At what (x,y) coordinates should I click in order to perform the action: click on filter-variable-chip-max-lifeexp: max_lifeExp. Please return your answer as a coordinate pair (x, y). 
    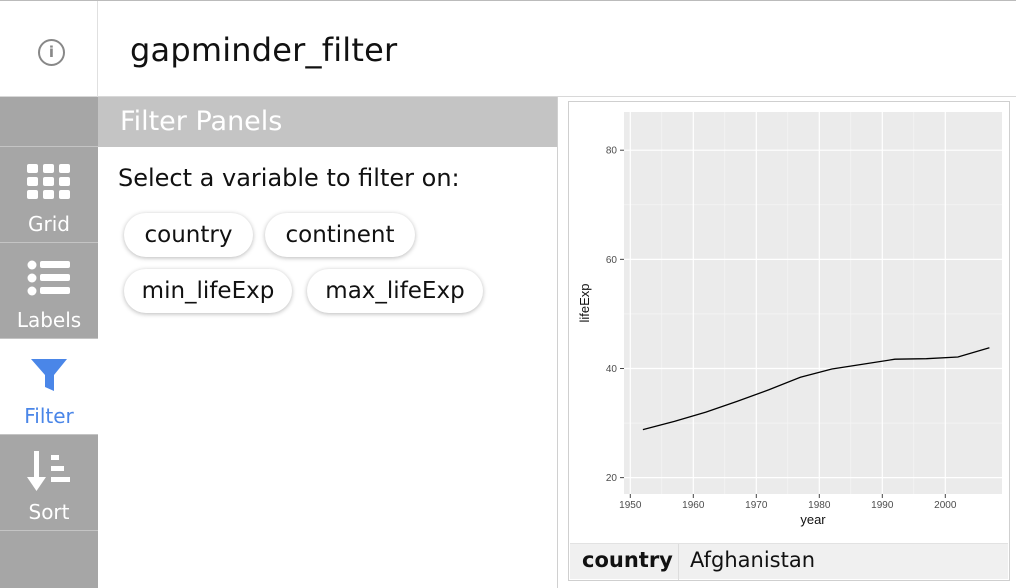
    Looking at the image, I should click on (395, 291).